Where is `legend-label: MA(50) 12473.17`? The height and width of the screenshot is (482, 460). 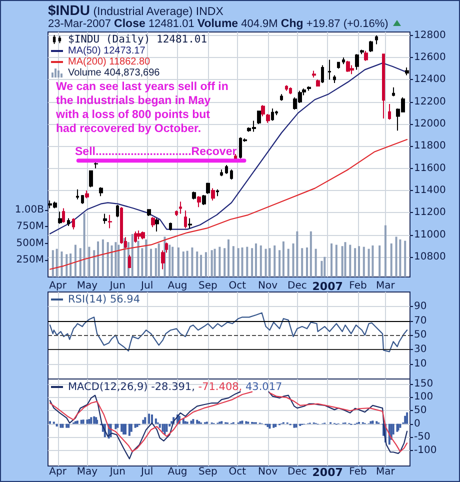 legend-label: MA(50) 12473.17 is located at coordinates (107, 51).